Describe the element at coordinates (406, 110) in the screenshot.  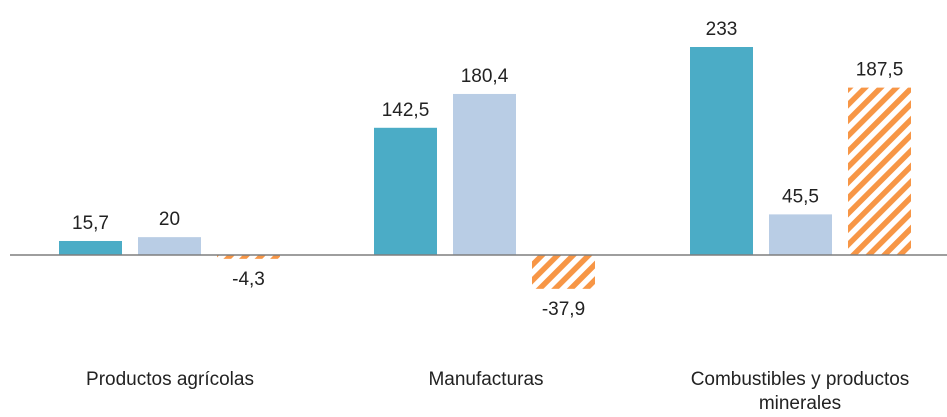
I see `data-label-2-series-1: 142,5` at that location.